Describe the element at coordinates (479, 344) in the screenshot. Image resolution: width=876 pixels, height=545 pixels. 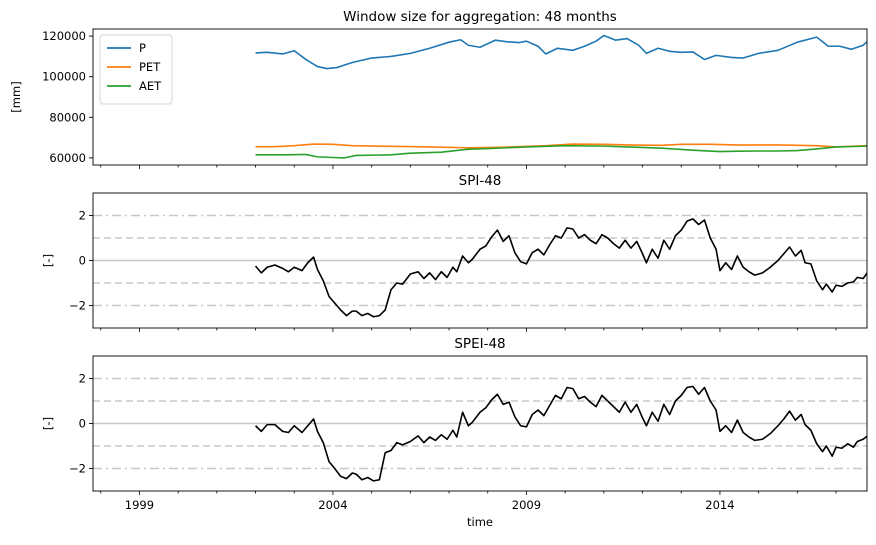
I see `panel-title: SPEI-48` at that location.